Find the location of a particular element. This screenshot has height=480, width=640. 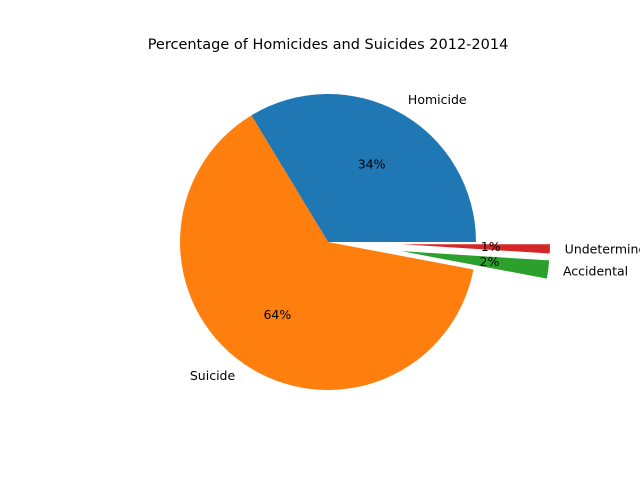

slice-label-homicide: Homicide is located at coordinates (437, 99).